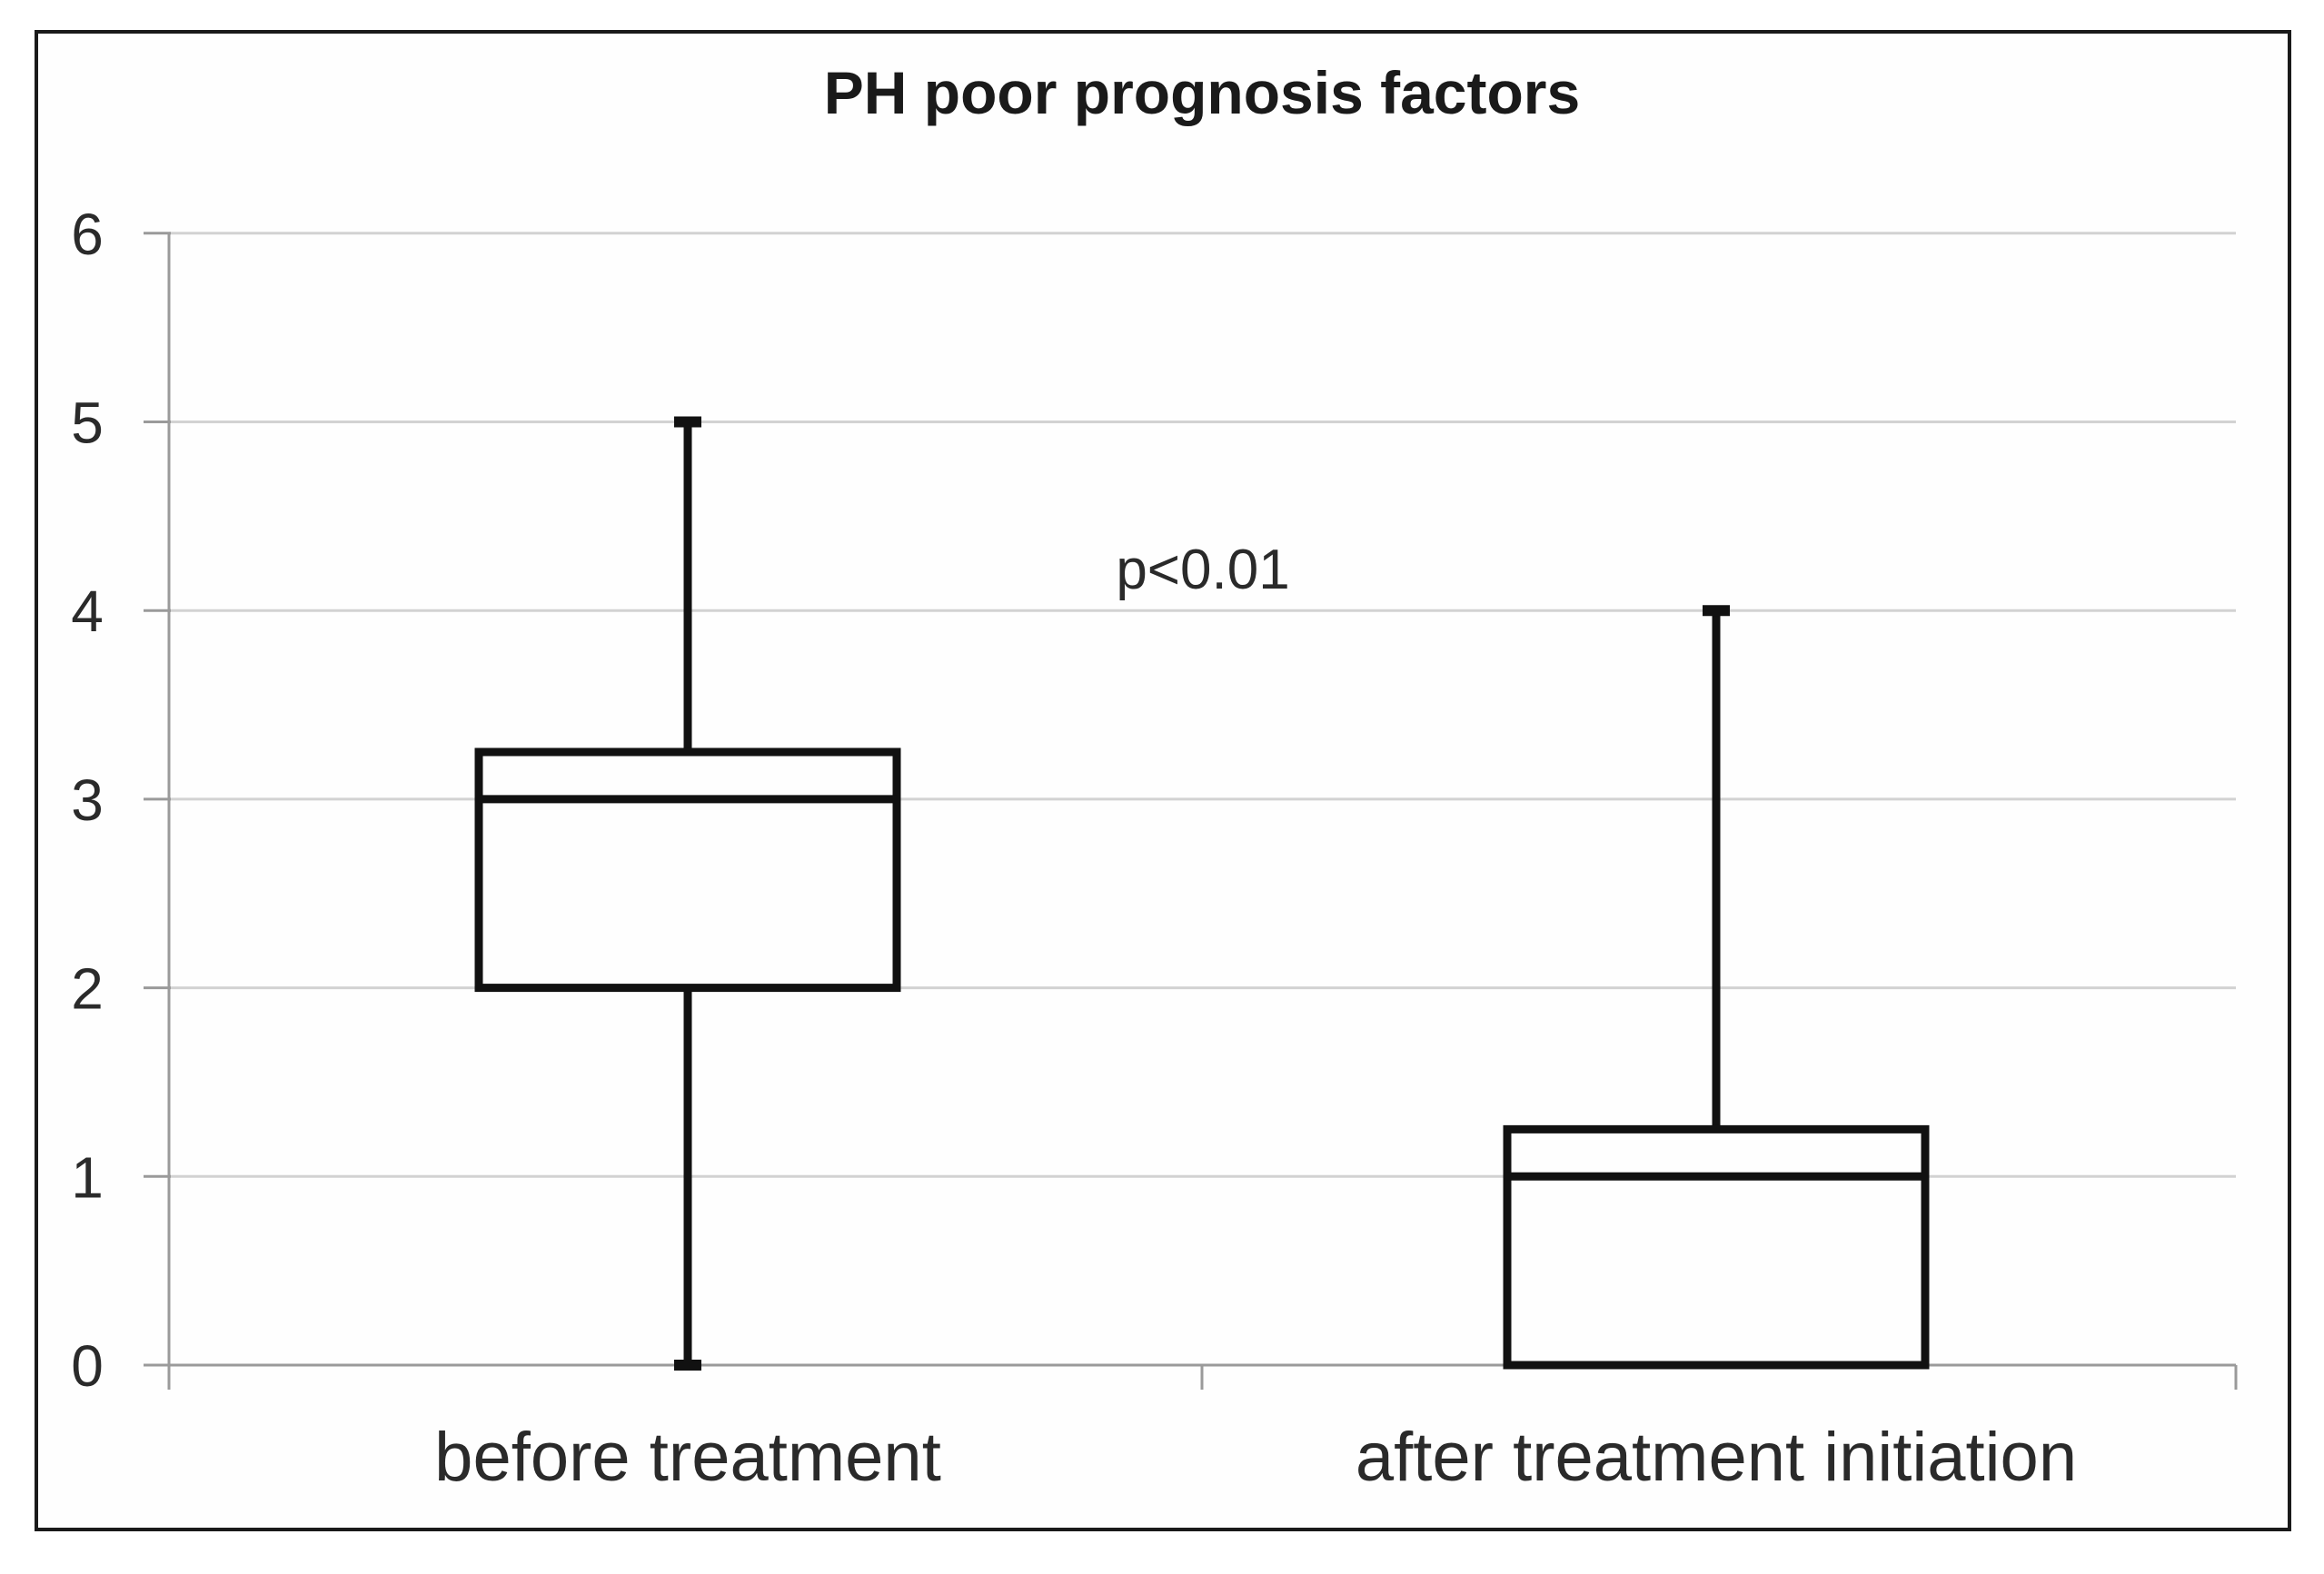 Image resolution: width=2324 pixels, height=1574 pixels. I want to click on x-category-label-before-treatment: before treatment, so click(688, 1457).